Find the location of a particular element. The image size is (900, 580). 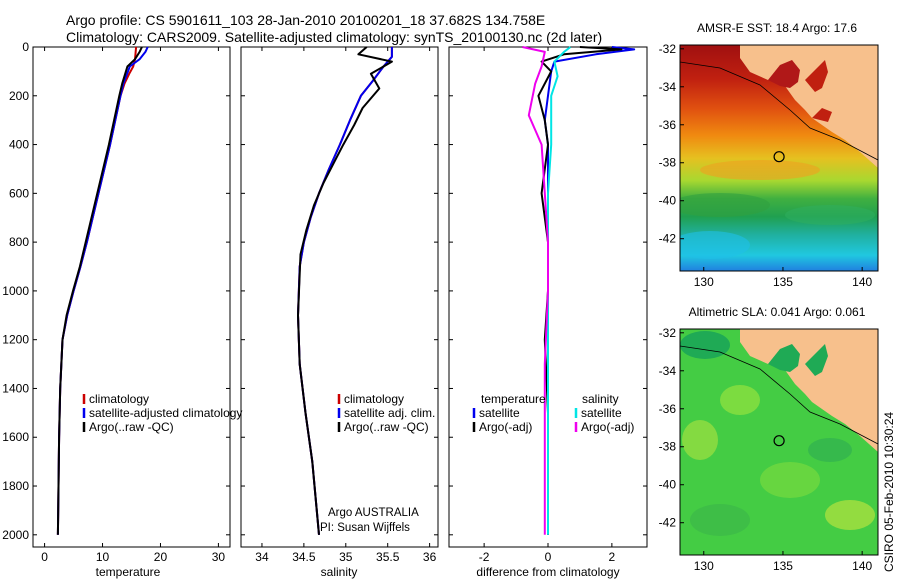

temperature-series-argo is located at coordinates (99, 290).